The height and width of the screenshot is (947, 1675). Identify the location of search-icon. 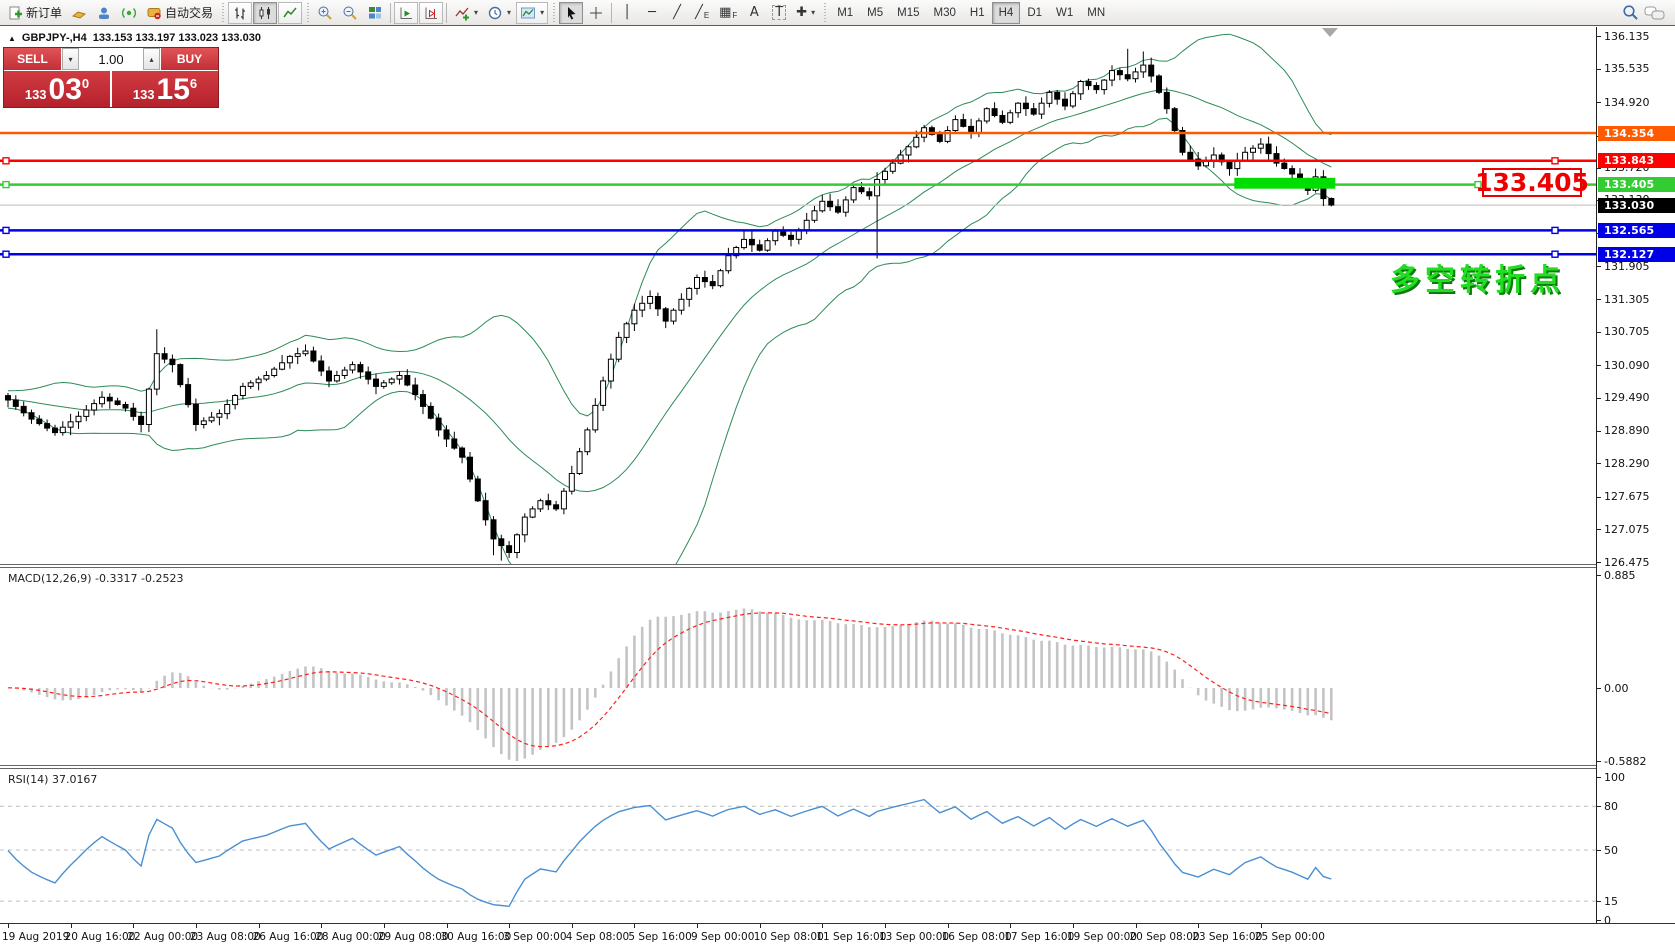
(1630, 13).